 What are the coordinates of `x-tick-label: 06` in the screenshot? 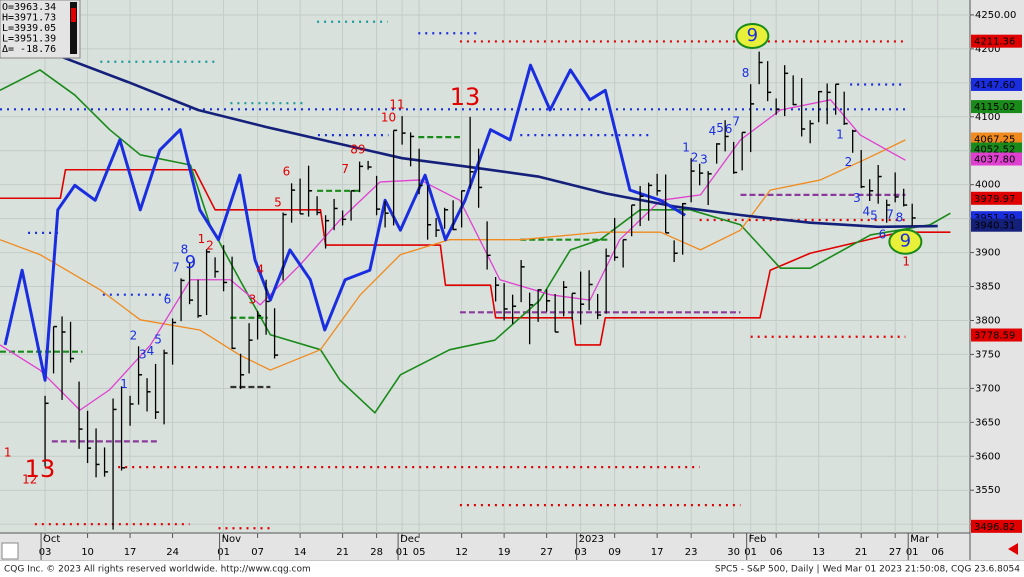 It's located at (937, 552).